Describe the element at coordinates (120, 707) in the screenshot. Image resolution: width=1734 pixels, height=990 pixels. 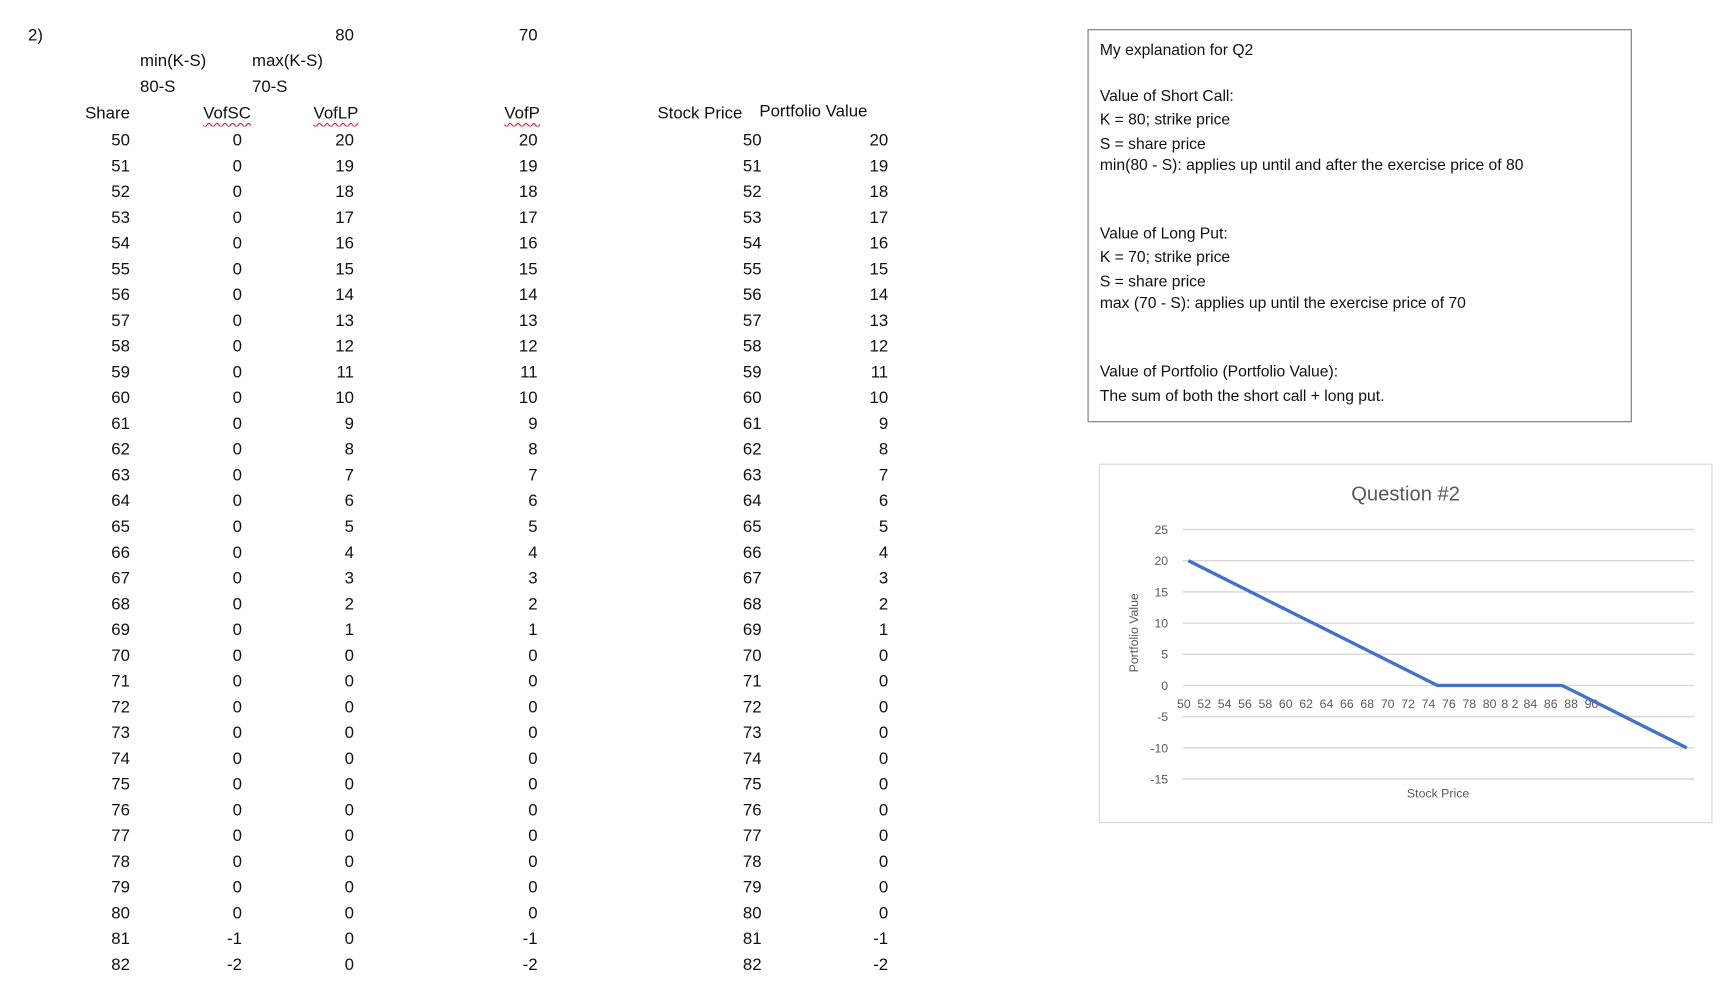
I see `cell-share: 72` at that location.